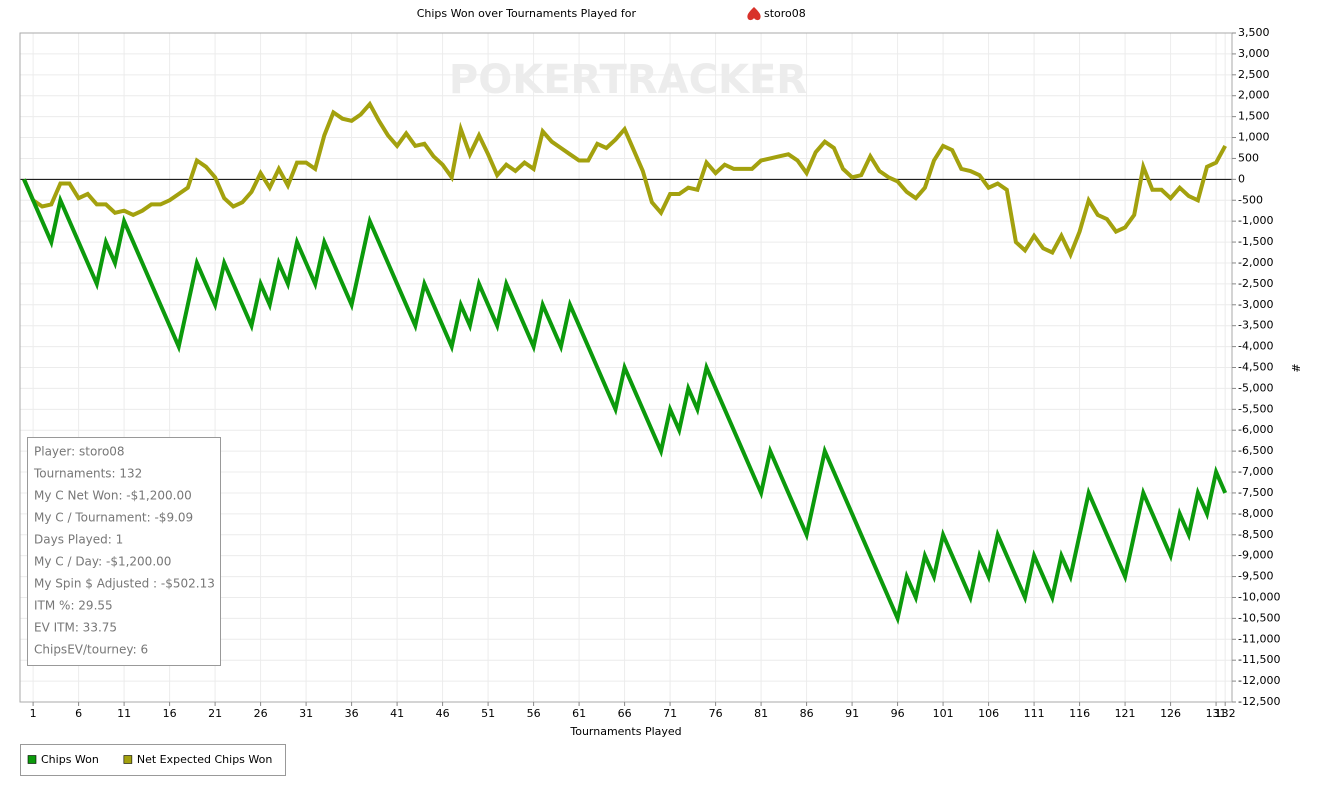  What do you see at coordinates (306, 713) in the screenshot?
I see `x-tick-label: 31` at bounding box center [306, 713].